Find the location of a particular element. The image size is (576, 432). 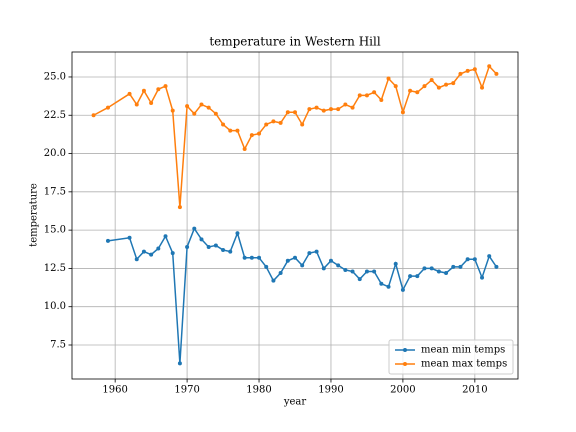

y-tick-label: 7.5 is located at coordinates (58, 344).